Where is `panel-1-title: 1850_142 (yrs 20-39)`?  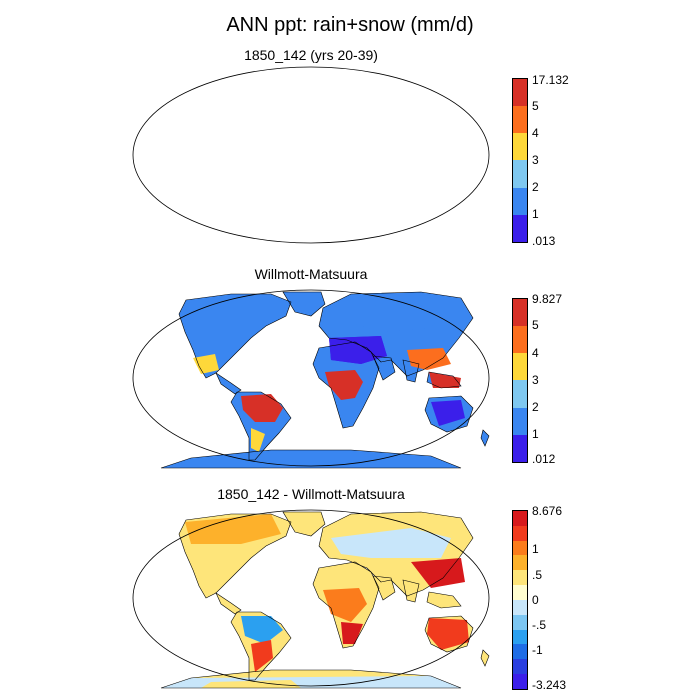
panel-1-title: 1850_142 (yrs 20-39) is located at coordinates (311, 55).